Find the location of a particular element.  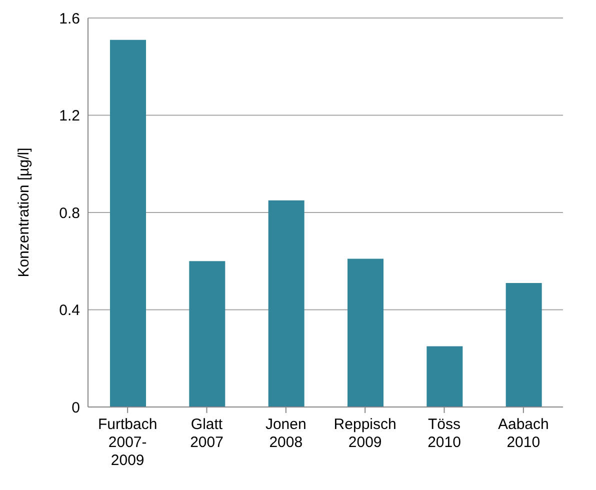

y-tick-label: 0 is located at coordinates (76, 407).